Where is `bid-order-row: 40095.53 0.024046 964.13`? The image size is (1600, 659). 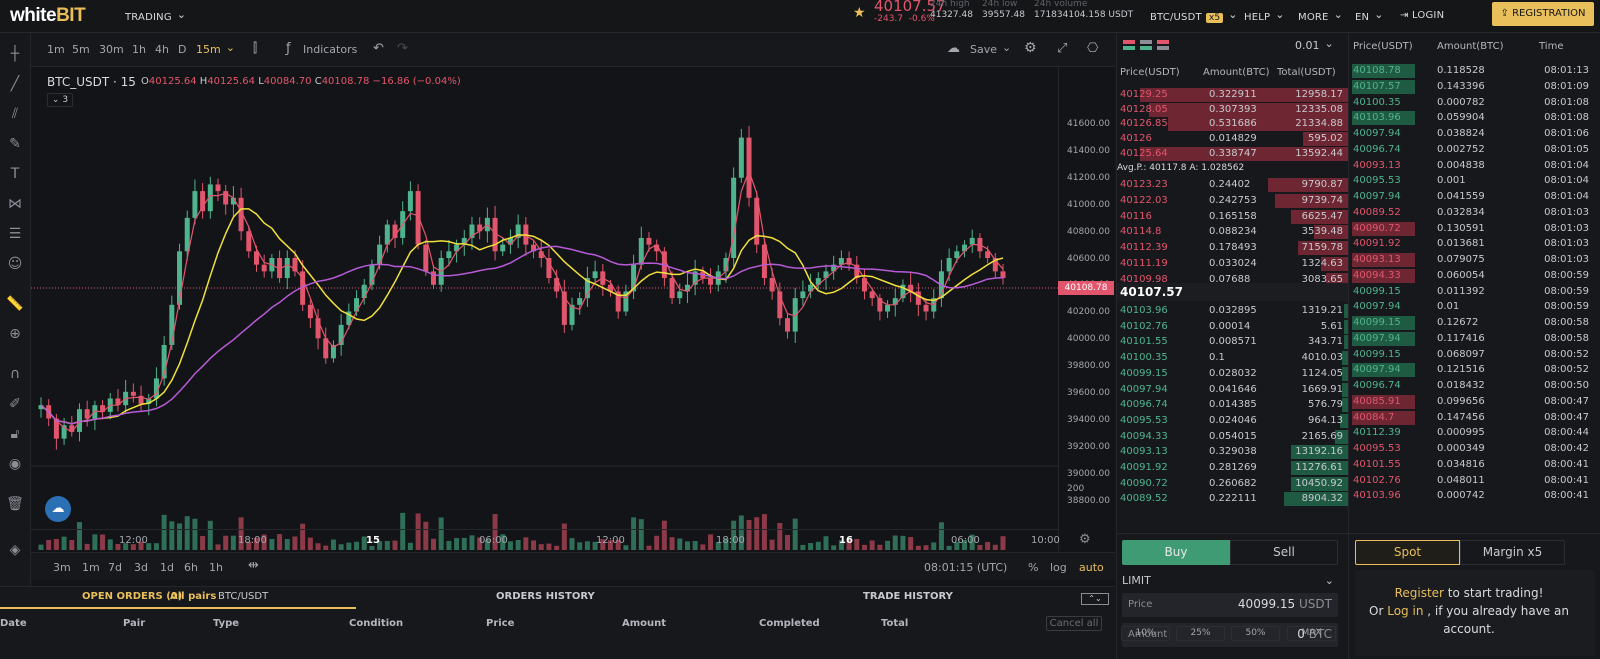
bid-order-row: 40095.53 0.024046 964.13 is located at coordinates (1233, 420).